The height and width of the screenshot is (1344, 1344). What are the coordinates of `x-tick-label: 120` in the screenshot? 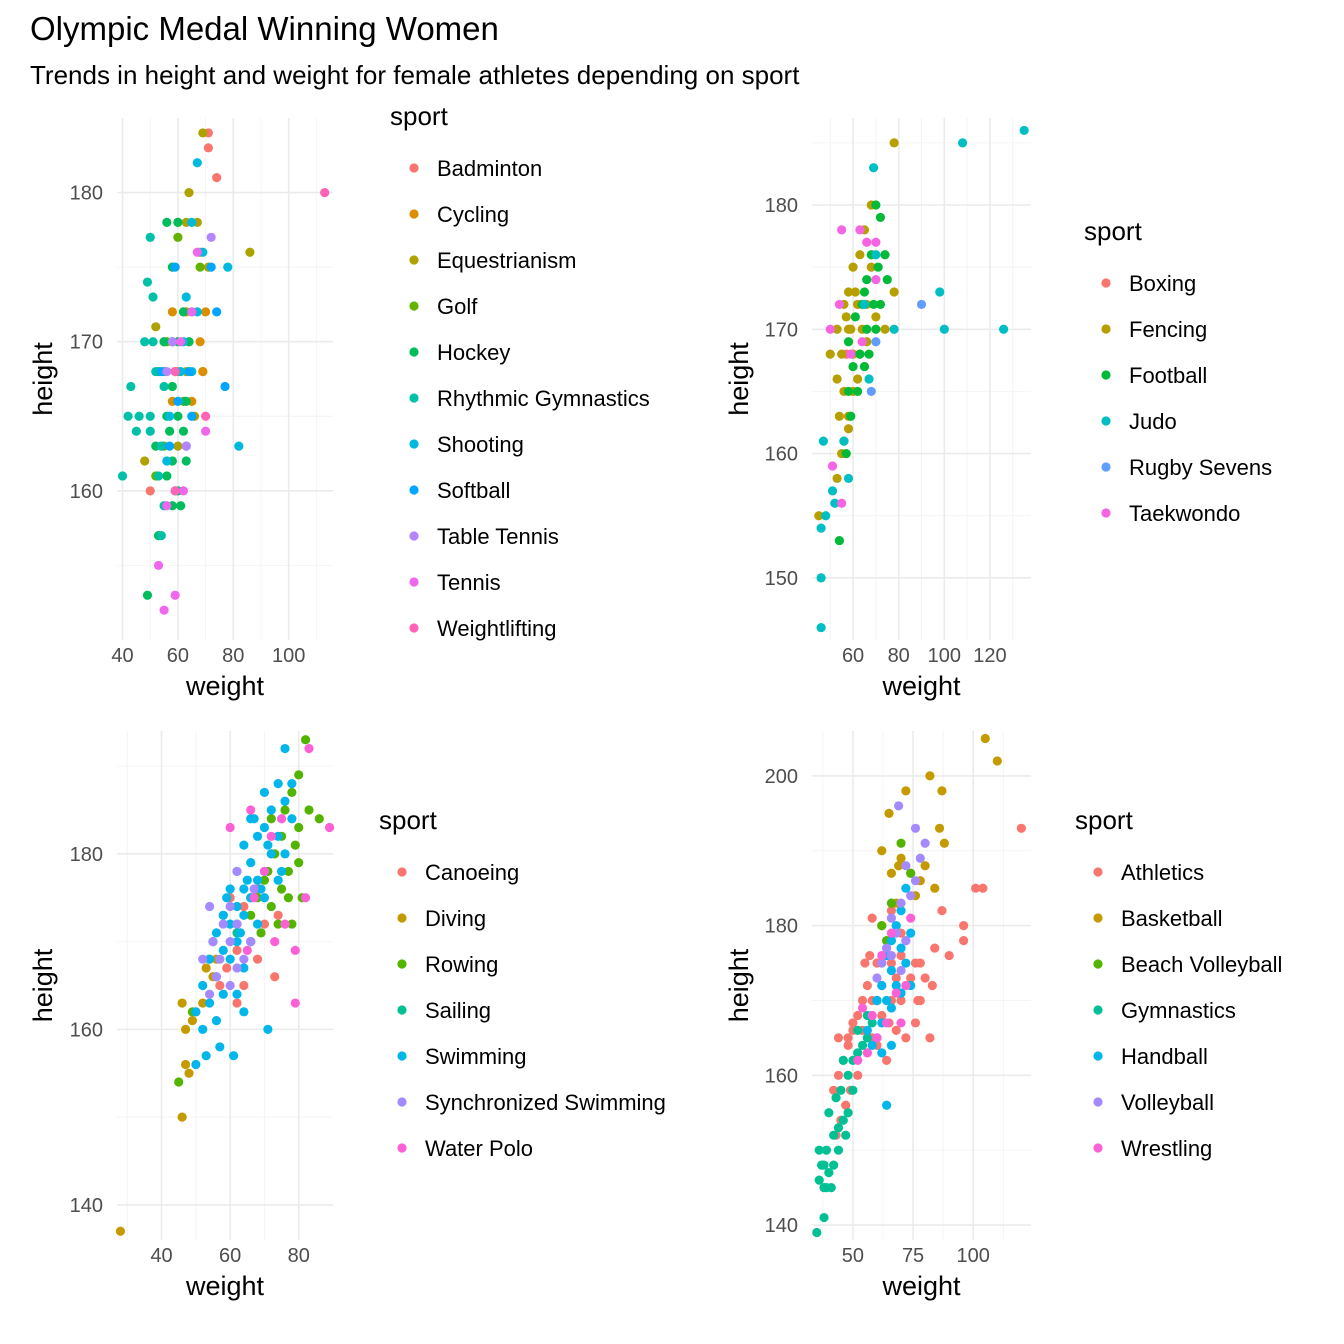 It's located at (989, 656).